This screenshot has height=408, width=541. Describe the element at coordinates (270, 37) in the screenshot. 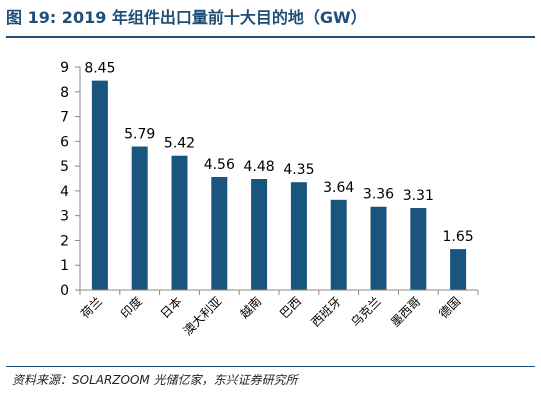

I see `title-underline` at that location.